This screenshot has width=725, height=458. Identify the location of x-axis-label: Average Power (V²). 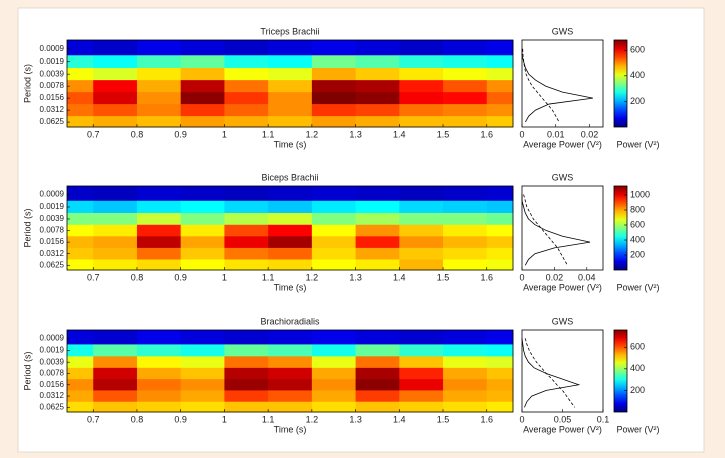
(562, 144).